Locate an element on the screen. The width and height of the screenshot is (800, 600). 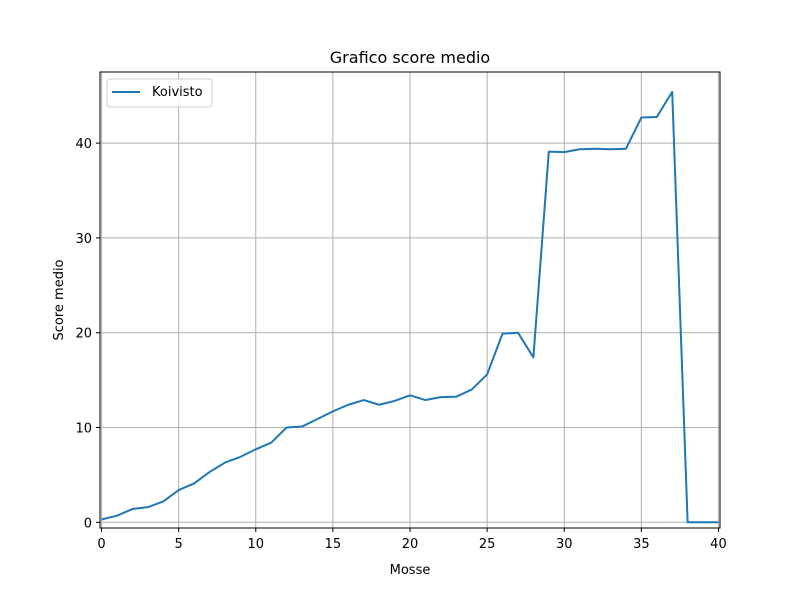
legend-box is located at coordinates (159, 93).